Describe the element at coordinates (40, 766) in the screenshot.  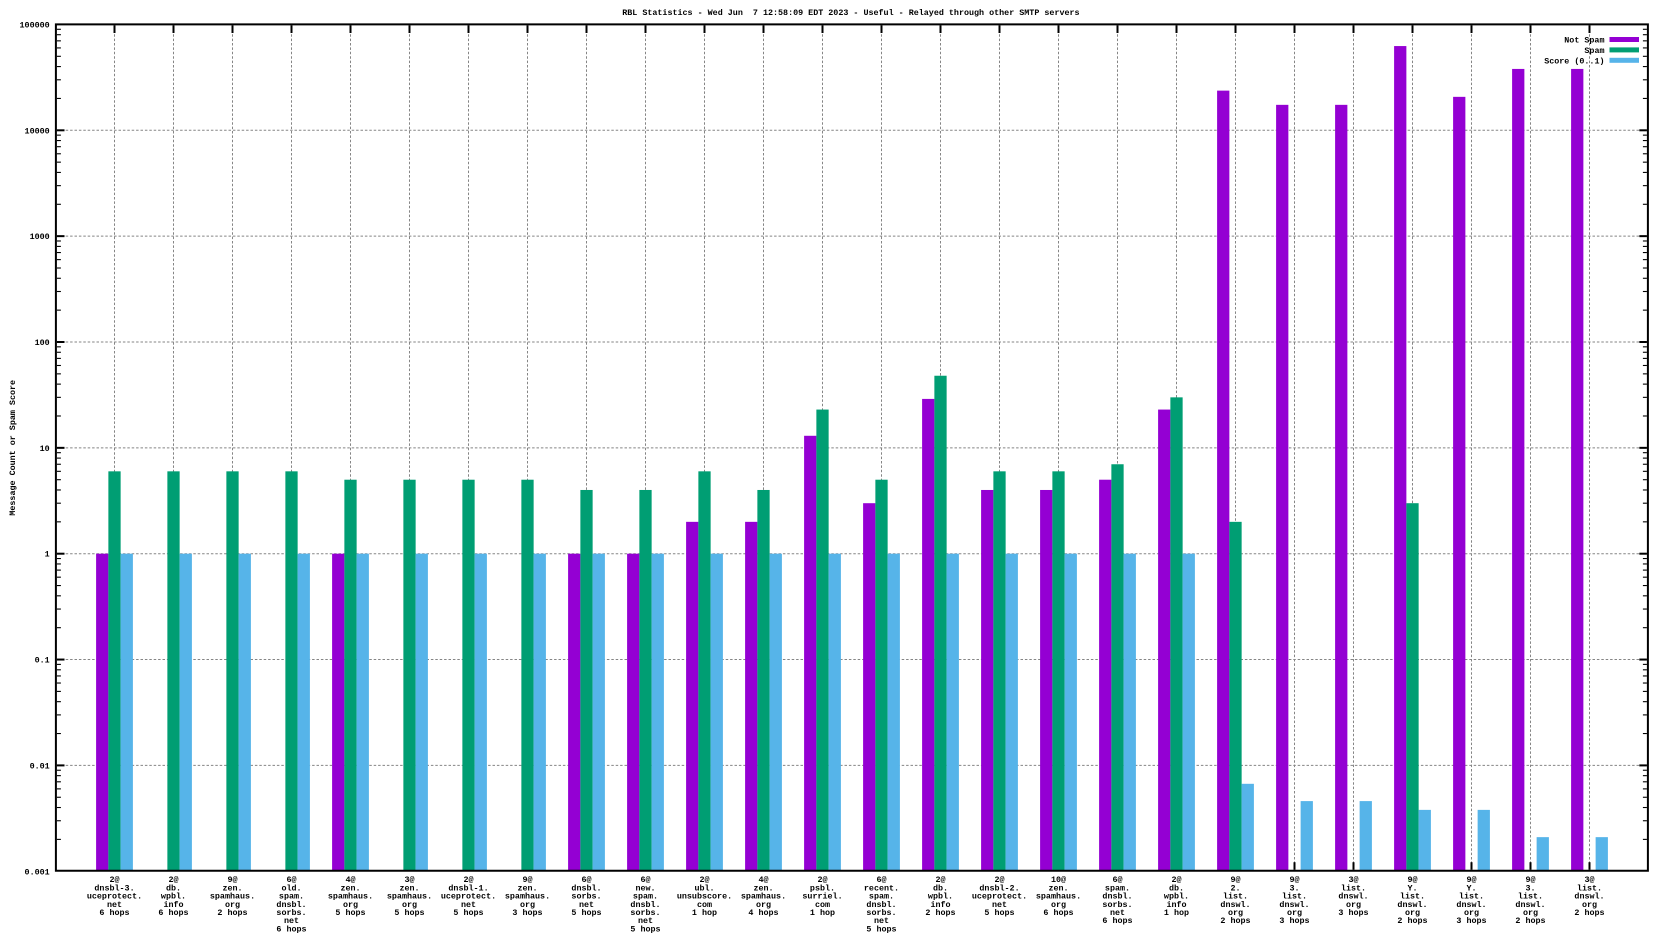
I see `svg-text: 0.01` at that location.